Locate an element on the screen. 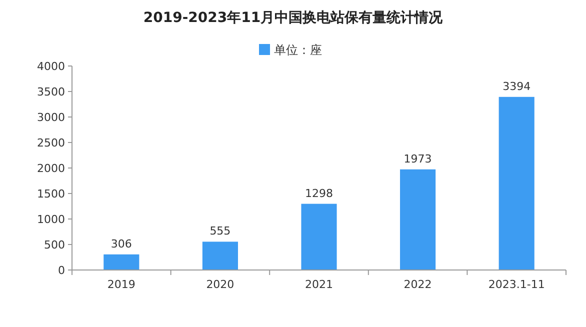 The image size is (586, 327). data-label: 3394 is located at coordinates (516, 86).